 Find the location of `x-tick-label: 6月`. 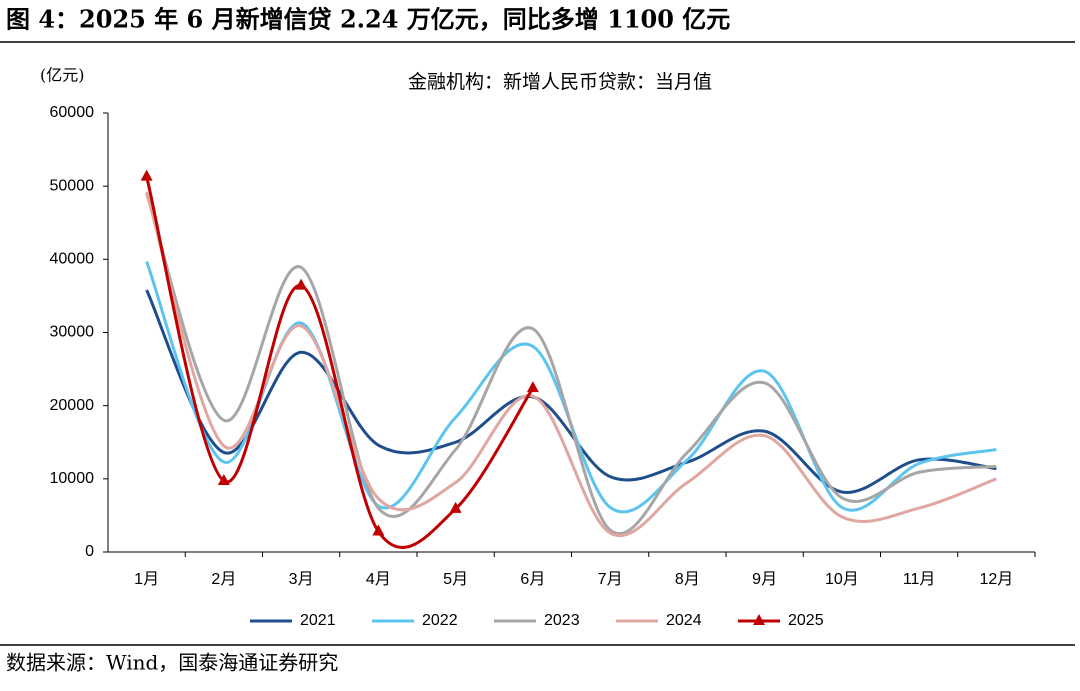

x-tick-label: 6月 is located at coordinates (532, 579).